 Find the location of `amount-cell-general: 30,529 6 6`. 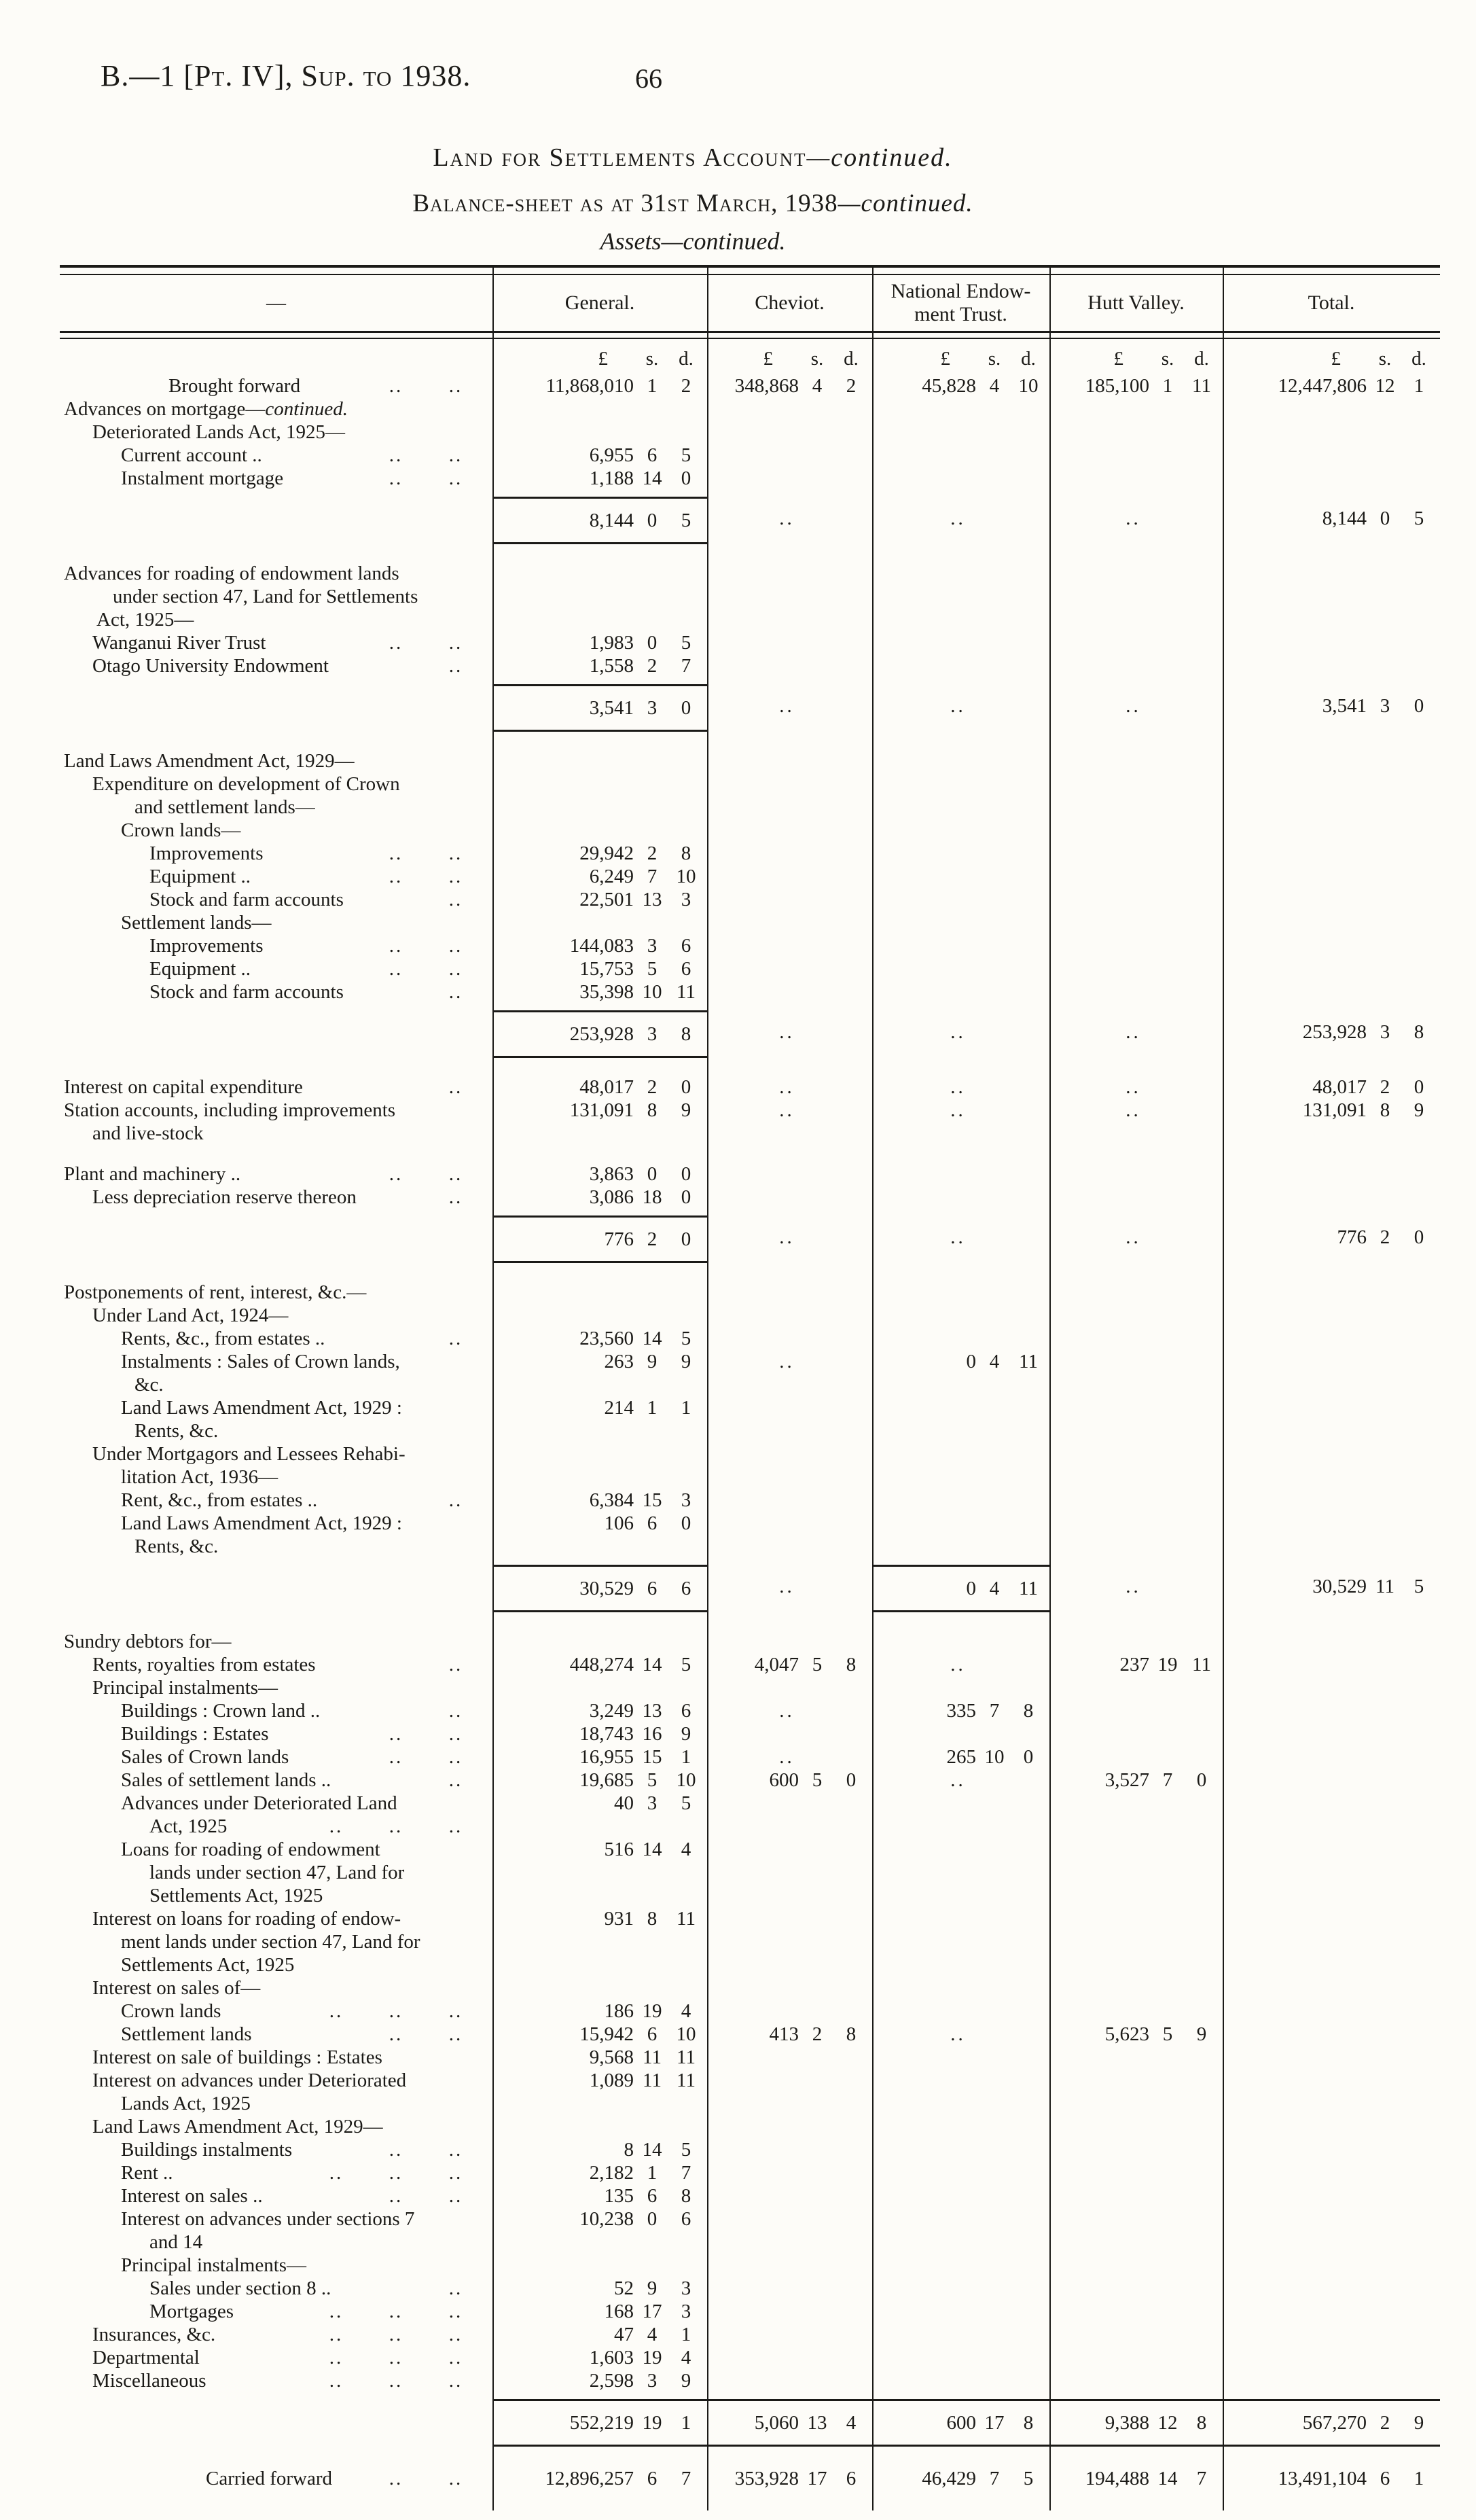

amount-cell-general: 30,529 6 6 is located at coordinates (599, 1588).